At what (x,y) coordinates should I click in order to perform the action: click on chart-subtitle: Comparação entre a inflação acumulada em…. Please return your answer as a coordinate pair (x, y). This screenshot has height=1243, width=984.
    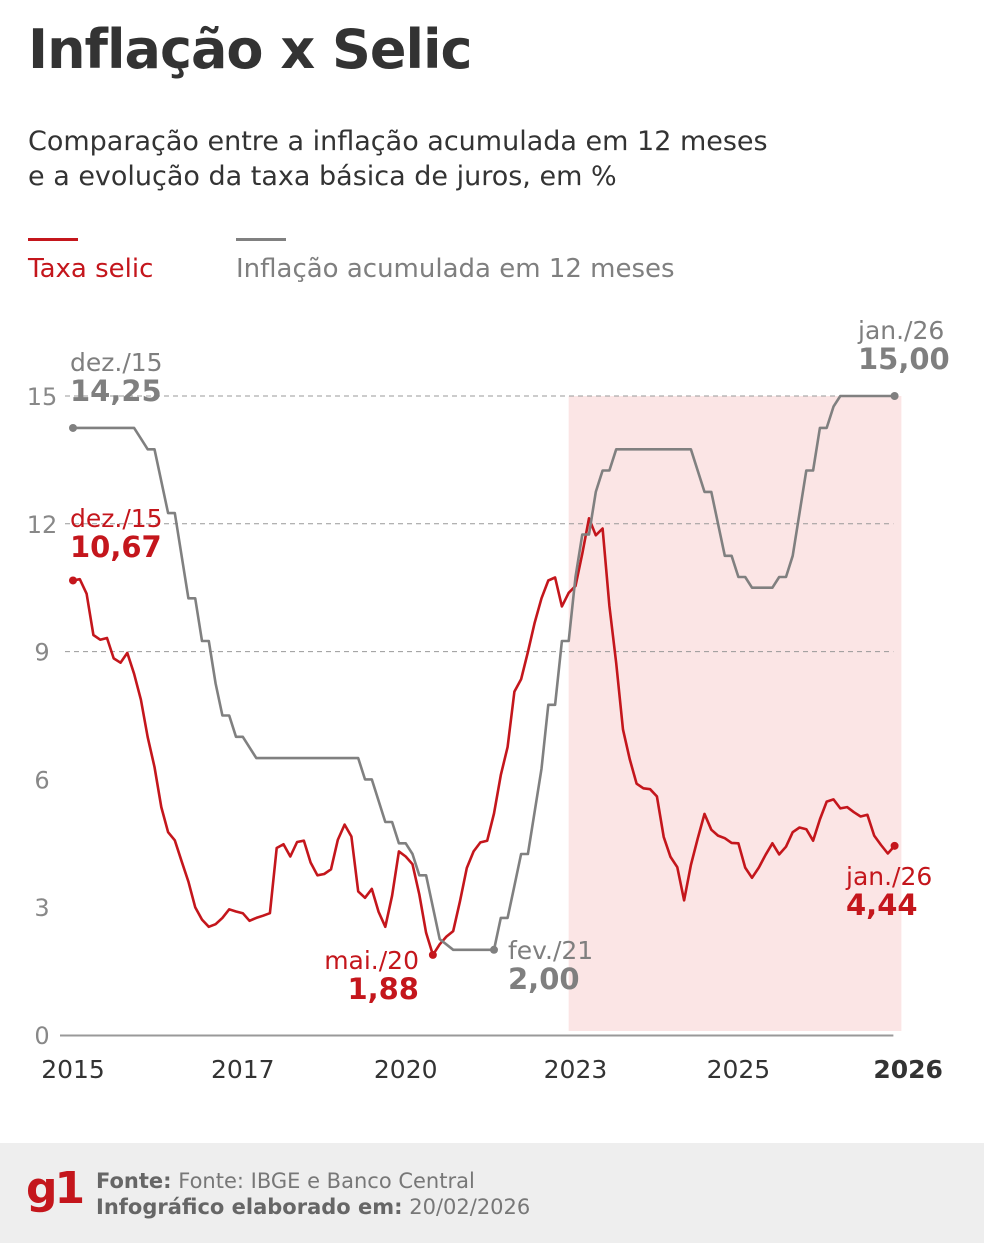
    Looking at the image, I should click on (398, 159).